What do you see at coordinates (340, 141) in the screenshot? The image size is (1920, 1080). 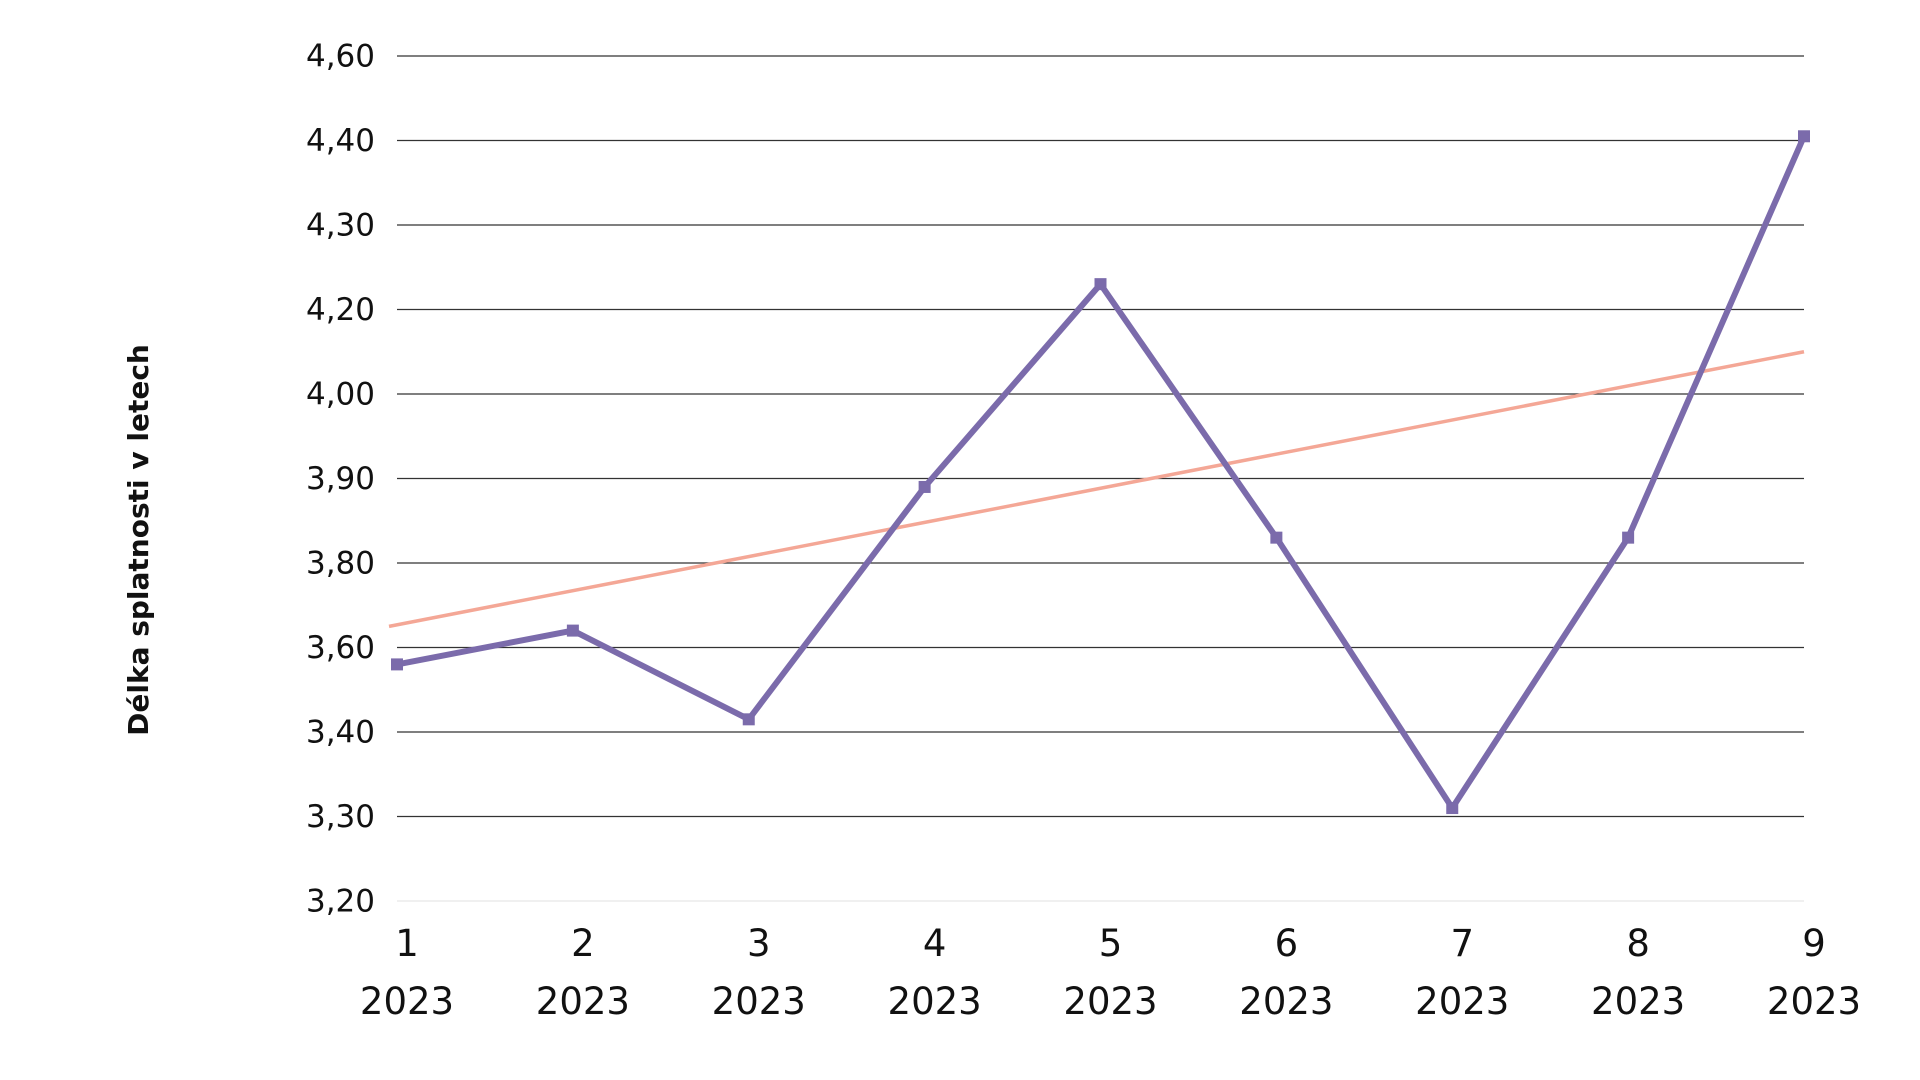 I see `y-tick-label: 4,40` at bounding box center [340, 141].